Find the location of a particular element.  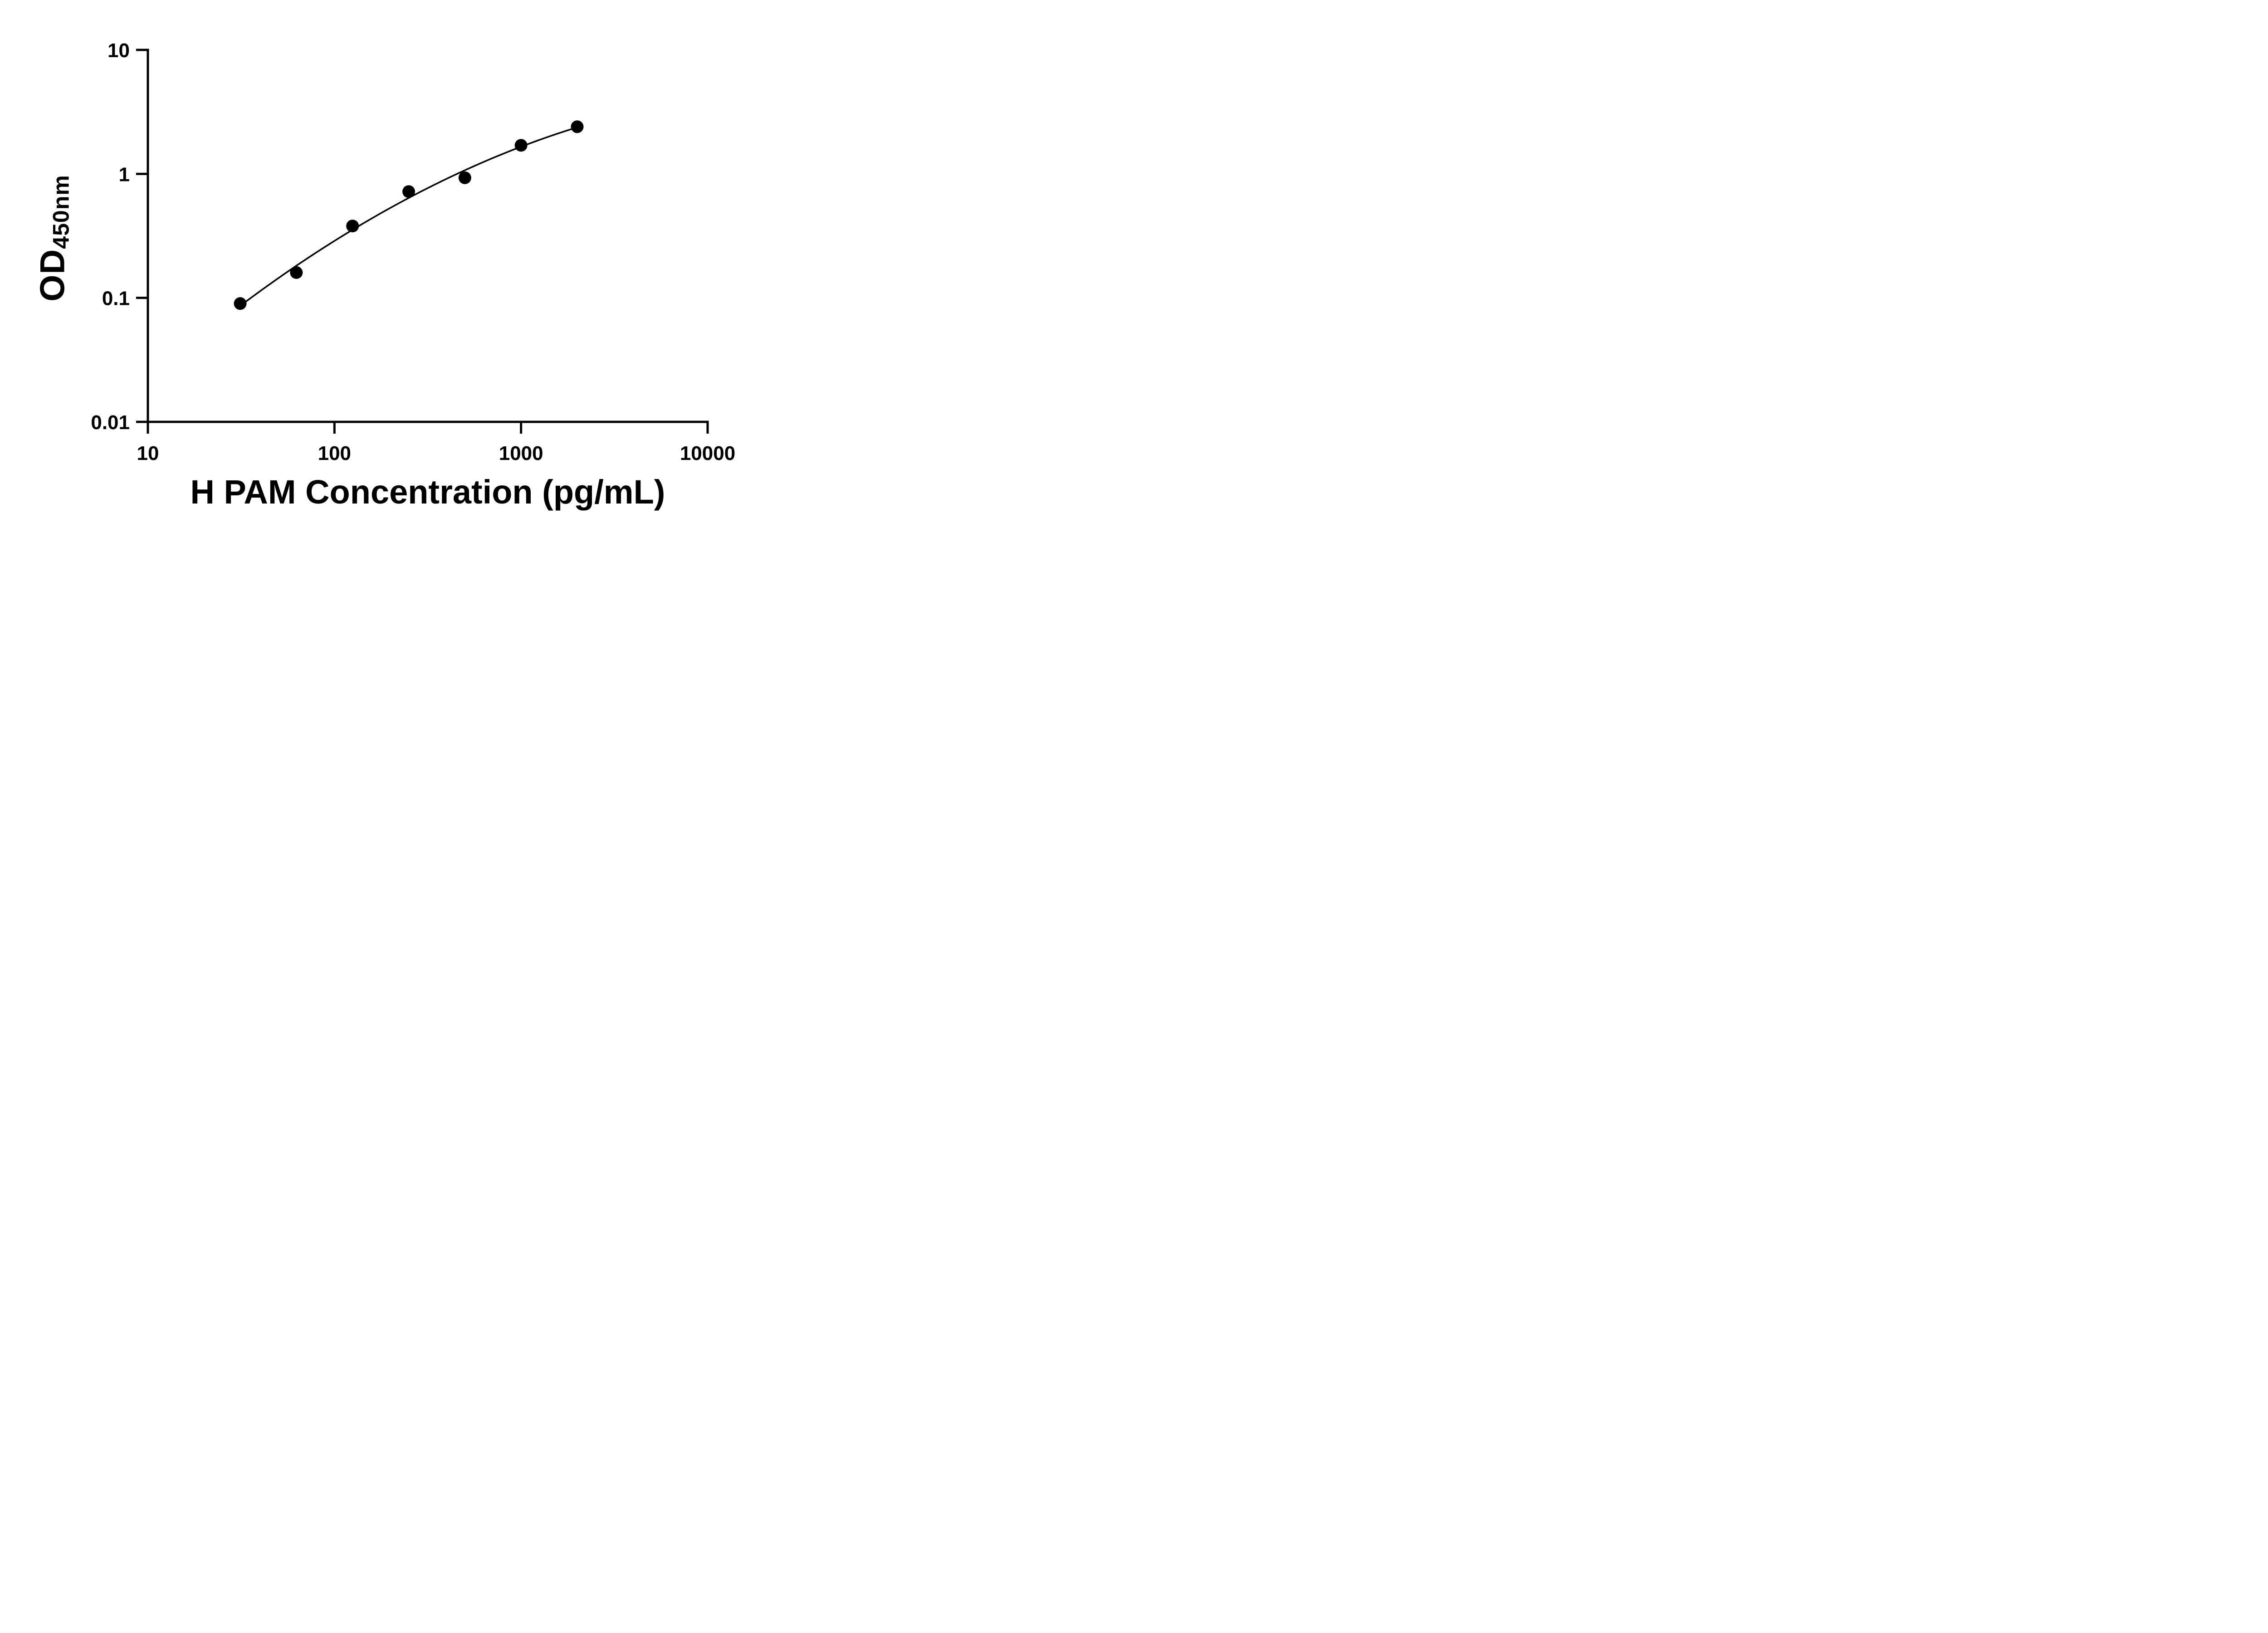

y-tick-label: 0.1 is located at coordinates (116, 299).